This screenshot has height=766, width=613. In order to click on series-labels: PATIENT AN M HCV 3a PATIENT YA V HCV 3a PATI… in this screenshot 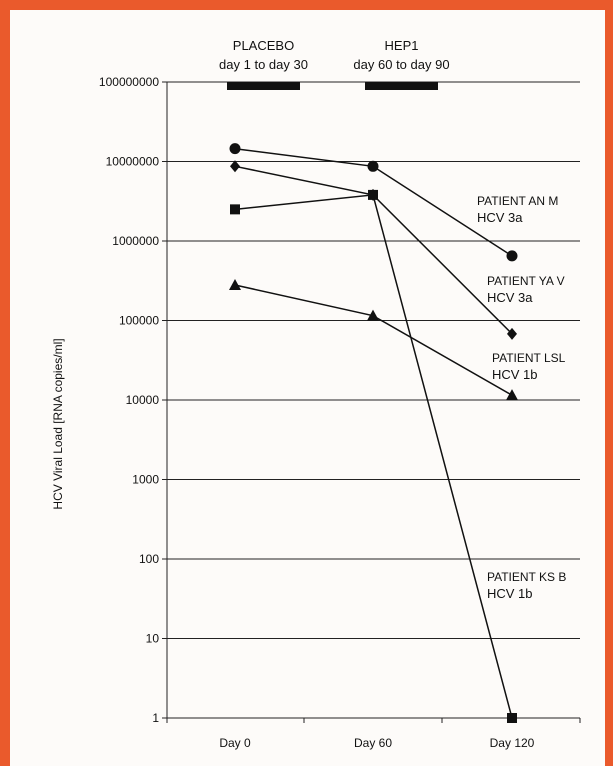, I will do `click(521, 397)`.